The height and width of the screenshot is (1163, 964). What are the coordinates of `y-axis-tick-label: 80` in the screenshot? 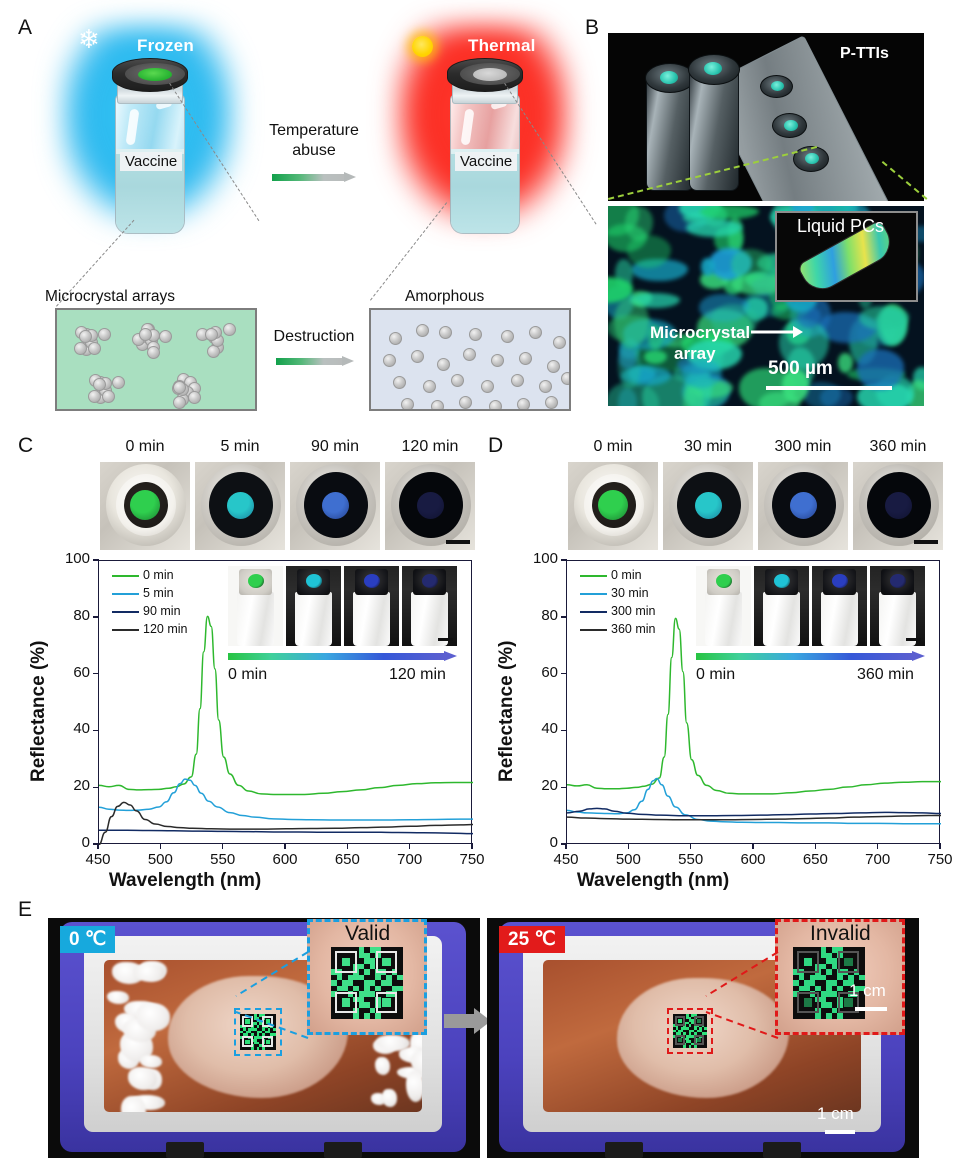 It's located at (81, 615).